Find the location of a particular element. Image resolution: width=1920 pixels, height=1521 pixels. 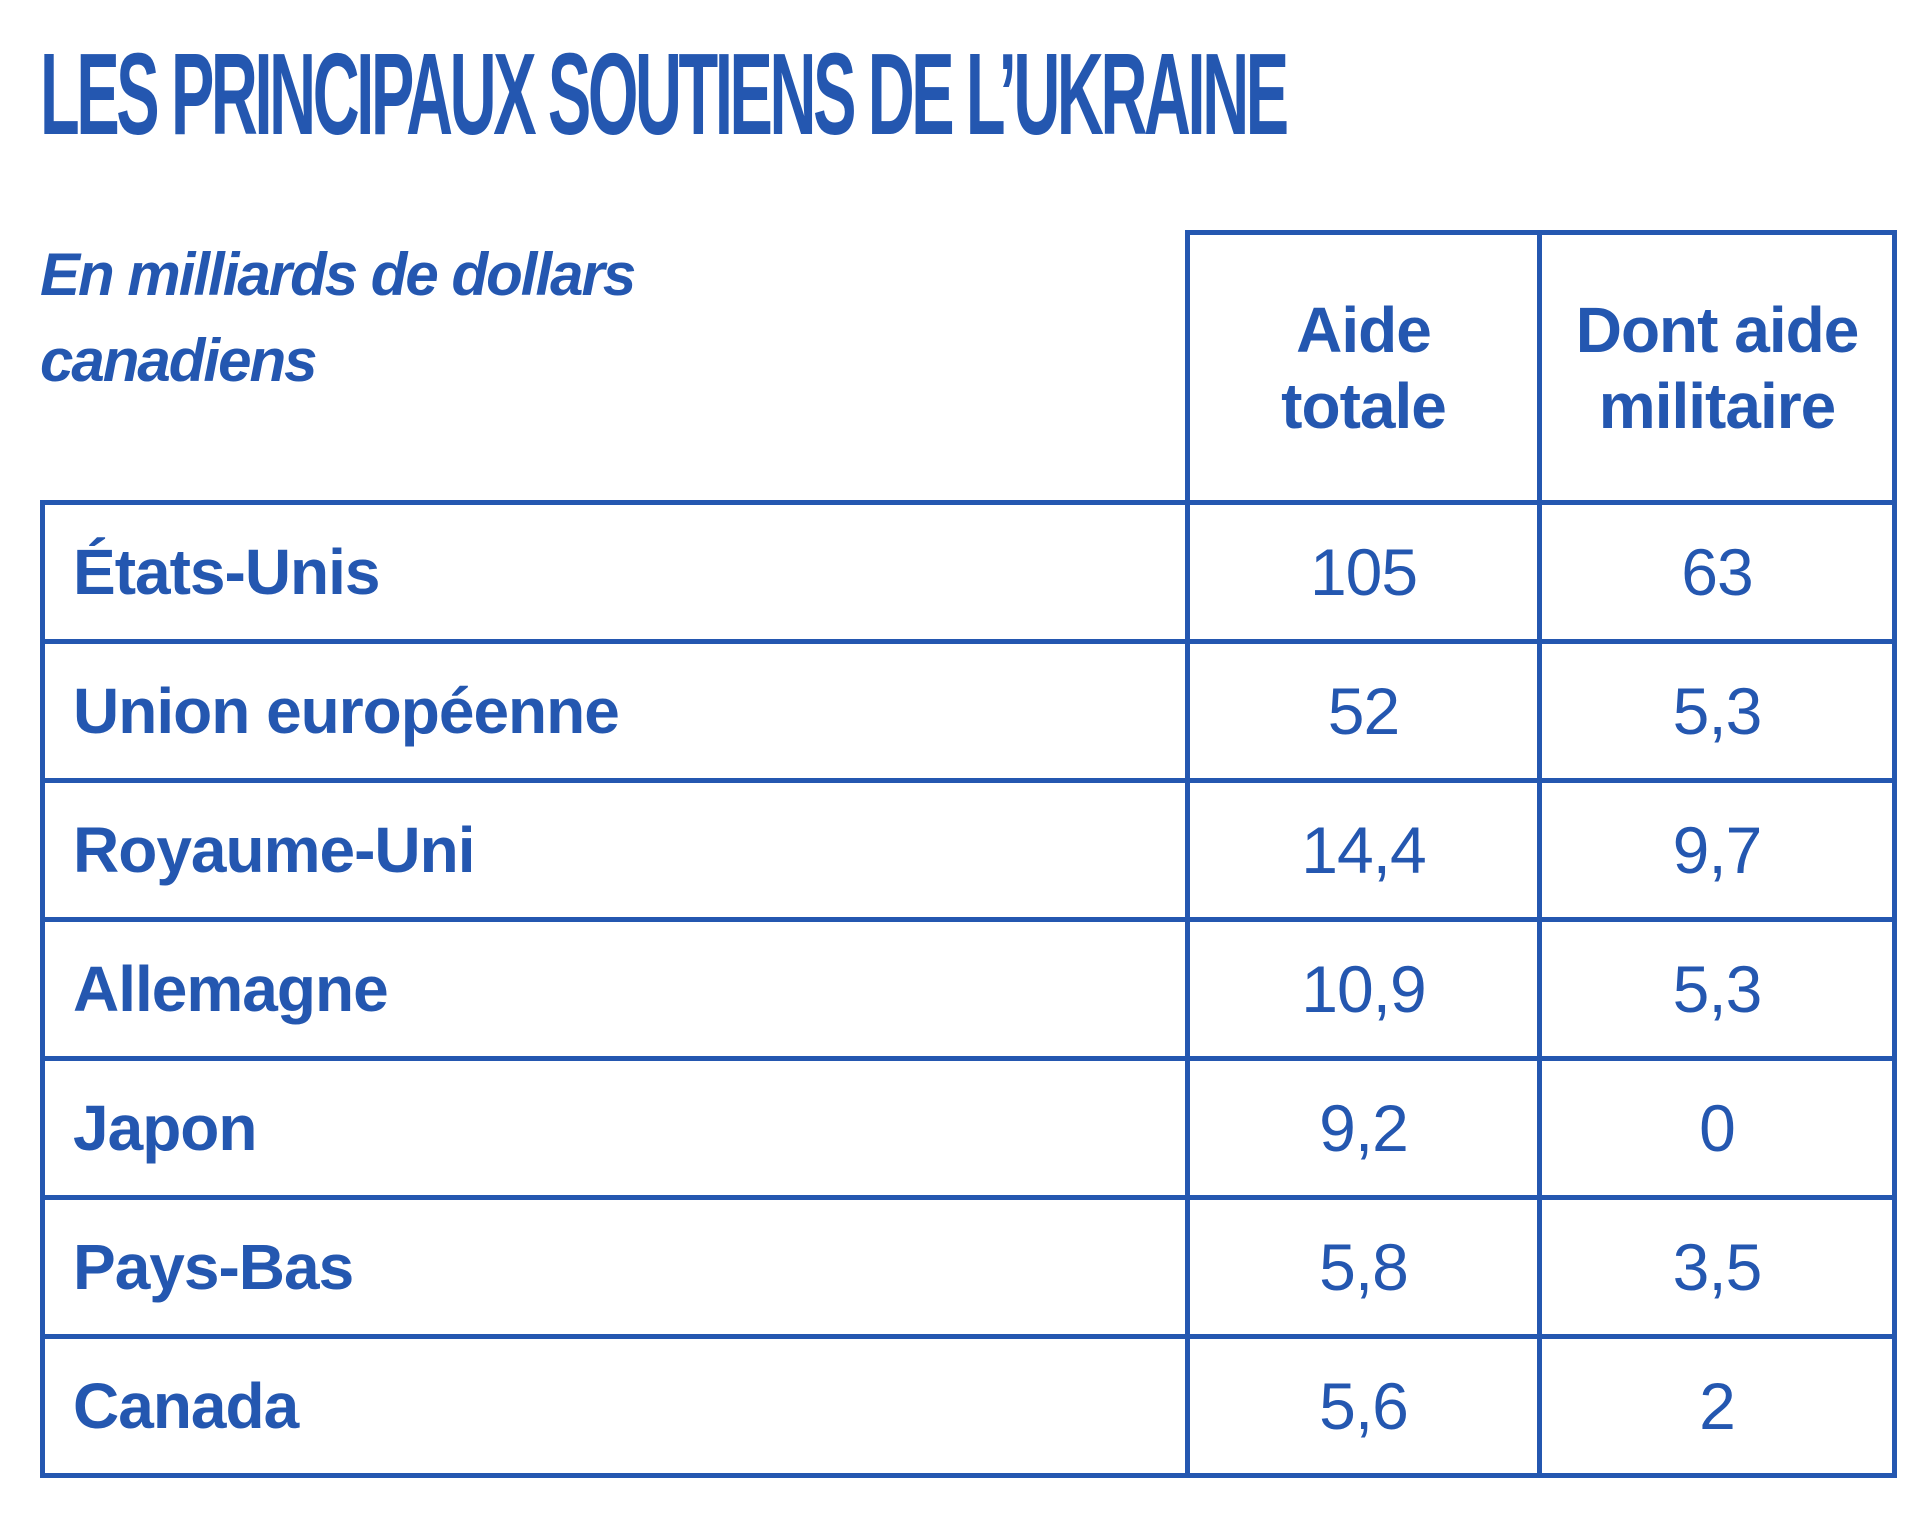

header-corner is located at coordinates (615, 368).